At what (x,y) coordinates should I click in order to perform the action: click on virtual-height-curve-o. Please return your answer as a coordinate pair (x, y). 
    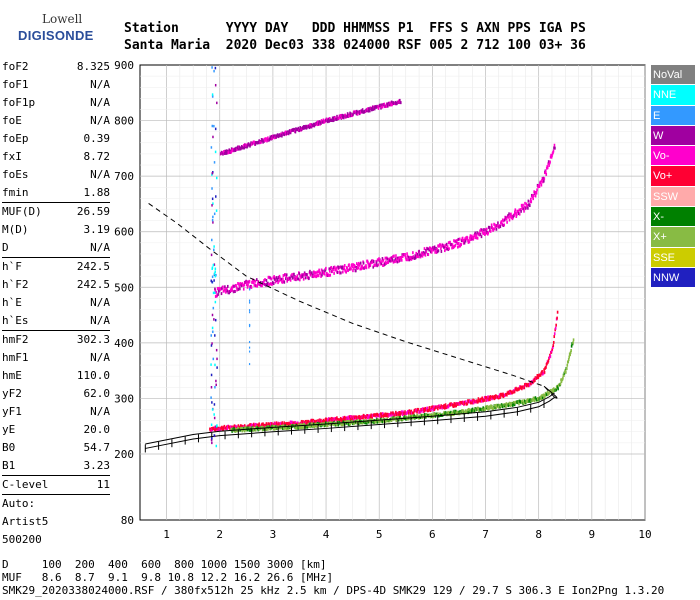
    Looking at the image, I should click on (350, 418).